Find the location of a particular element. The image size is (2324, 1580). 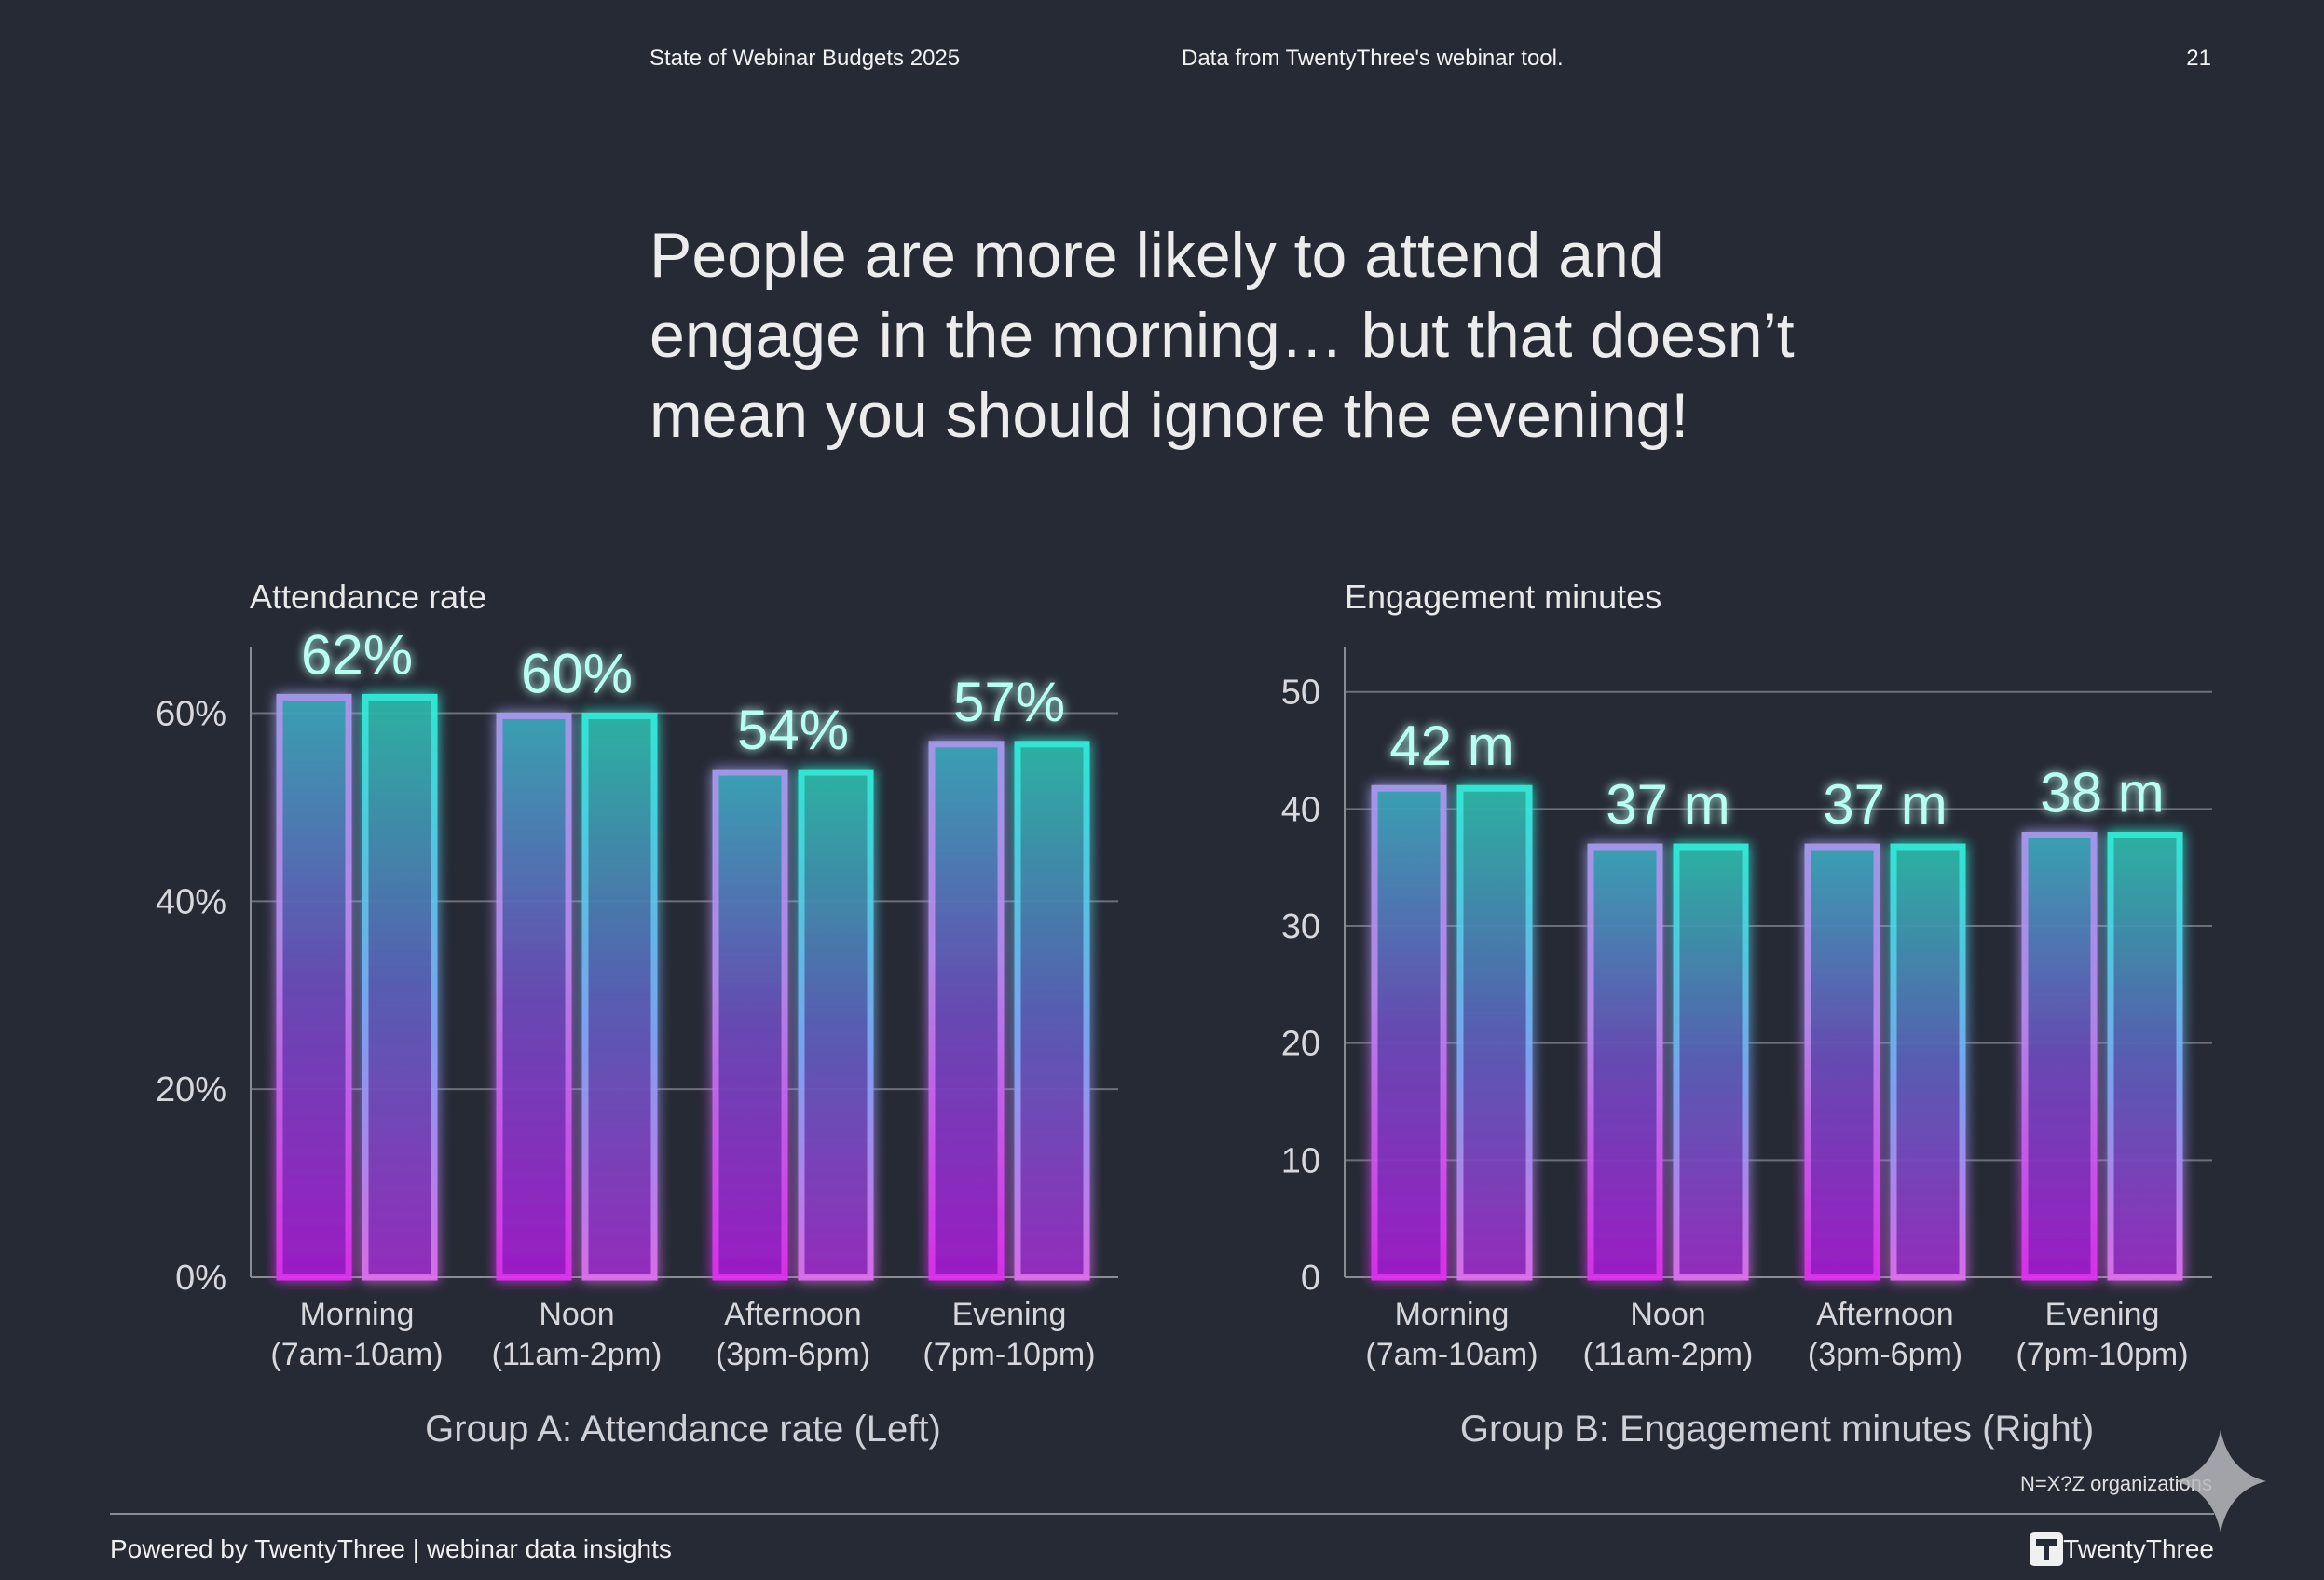

chart-caption: Group B: Engagement minutes (Right) is located at coordinates (1777, 1429).